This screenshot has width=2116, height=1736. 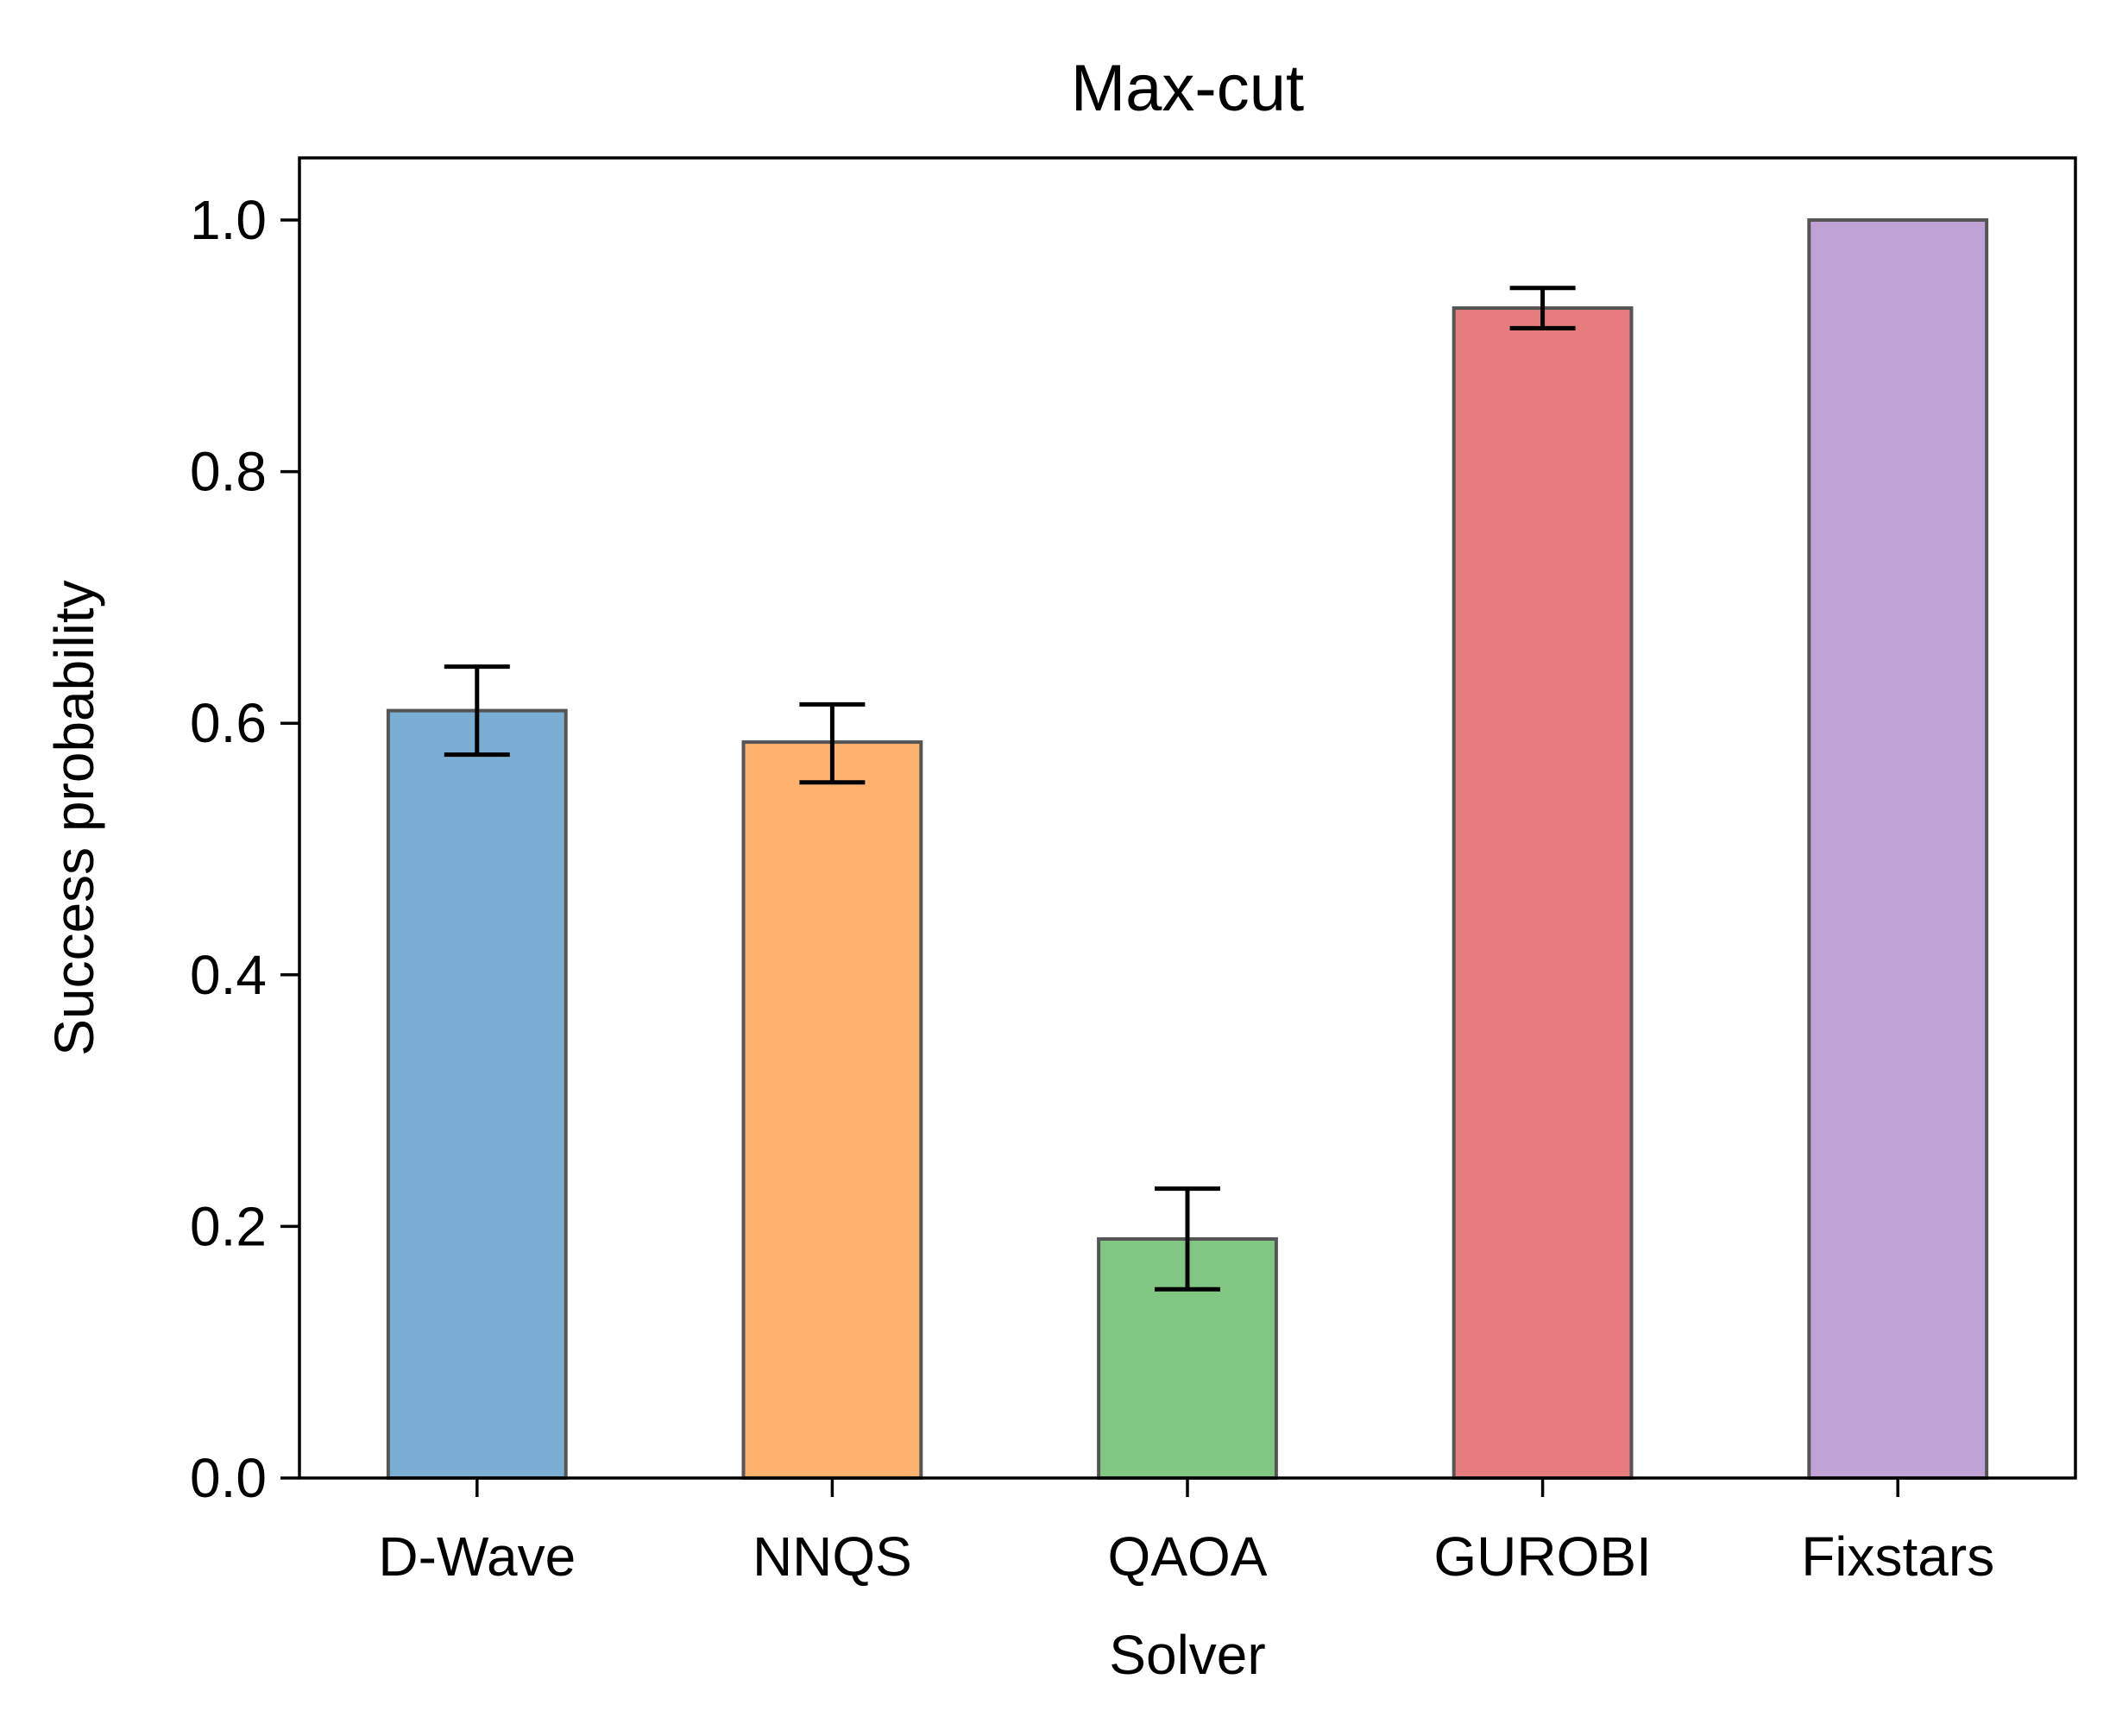 I want to click on y-tick-label: 0.8, so click(x=228, y=472).